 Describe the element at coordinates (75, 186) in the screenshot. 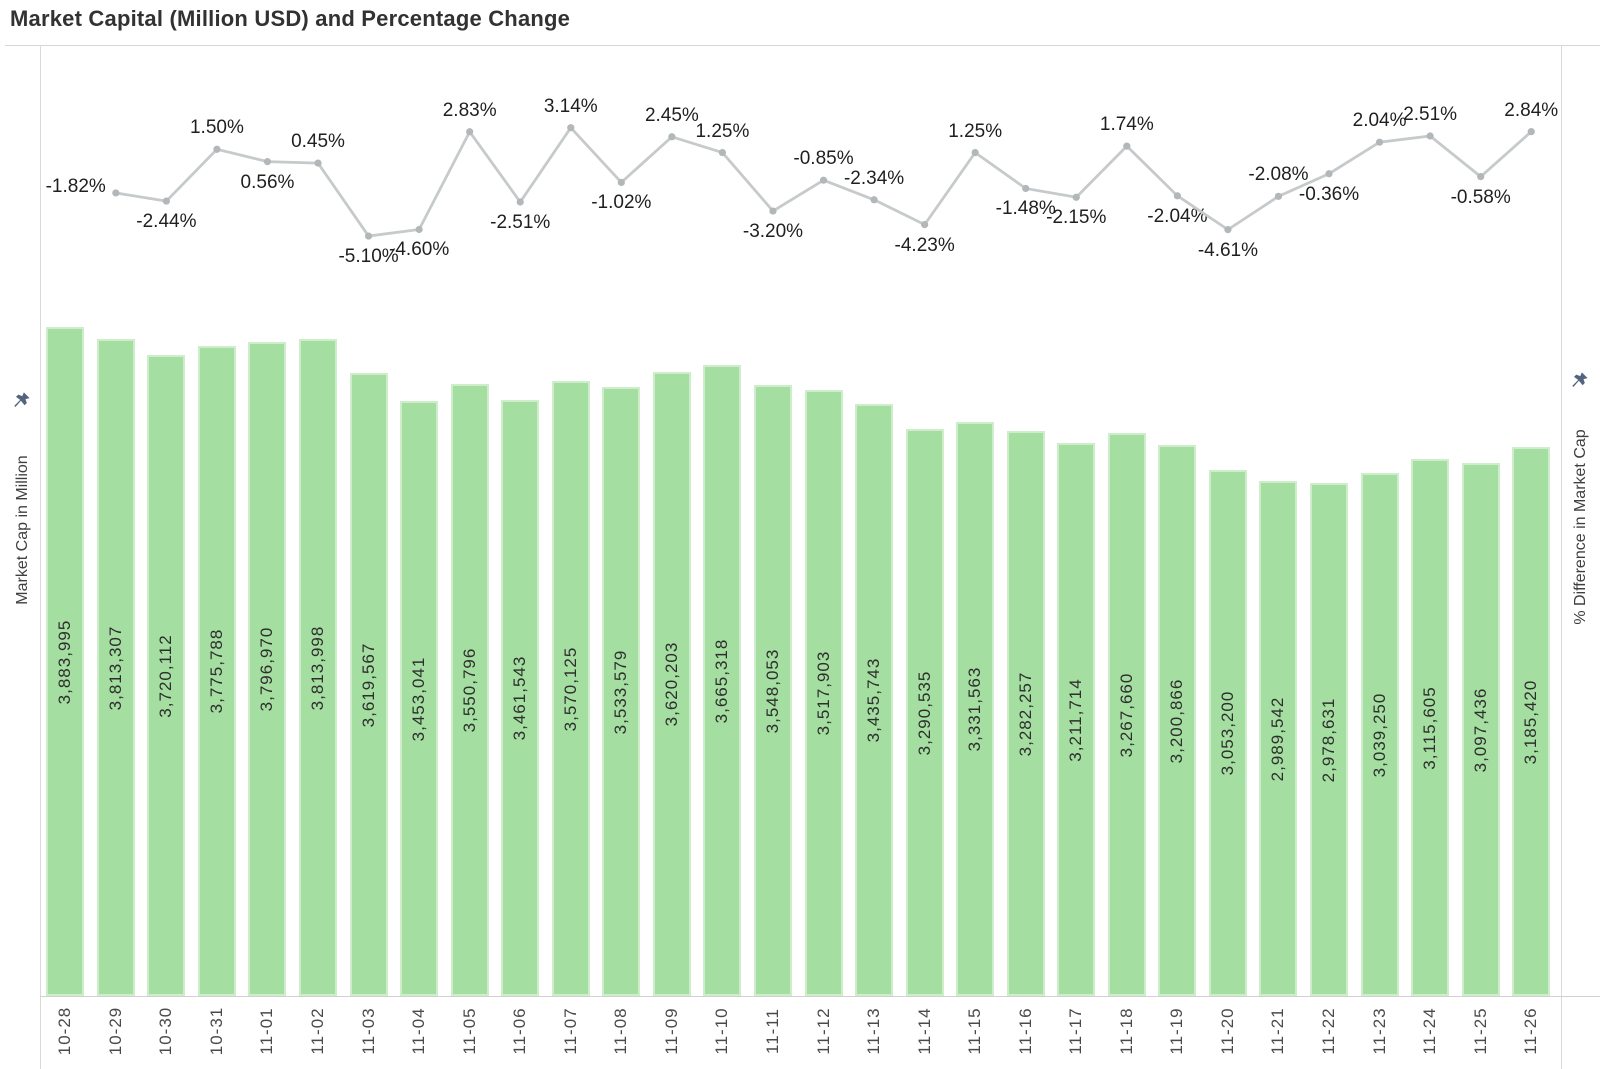

I see `percentage-label: -1.82%` at that location.